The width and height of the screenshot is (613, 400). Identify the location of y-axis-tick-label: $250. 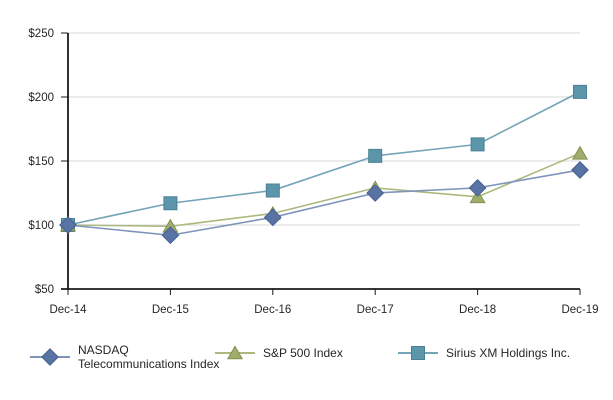
(41, 34).